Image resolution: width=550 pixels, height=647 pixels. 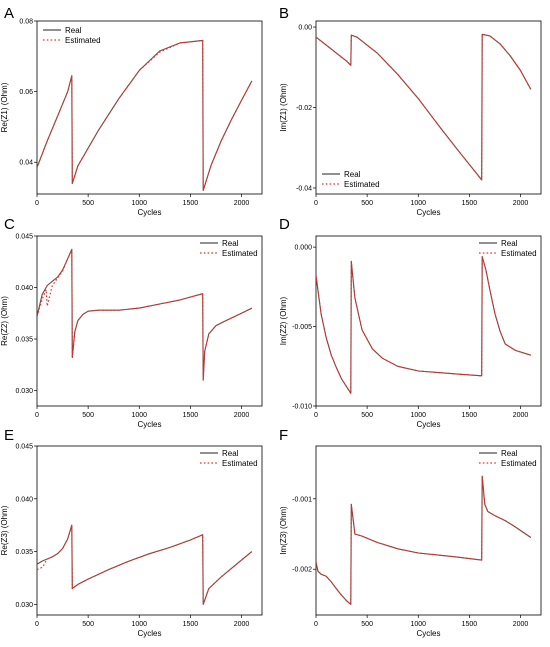 I want to click on y-axis-title: Im(Z1) (Ohm), so click(x=283, y=107).